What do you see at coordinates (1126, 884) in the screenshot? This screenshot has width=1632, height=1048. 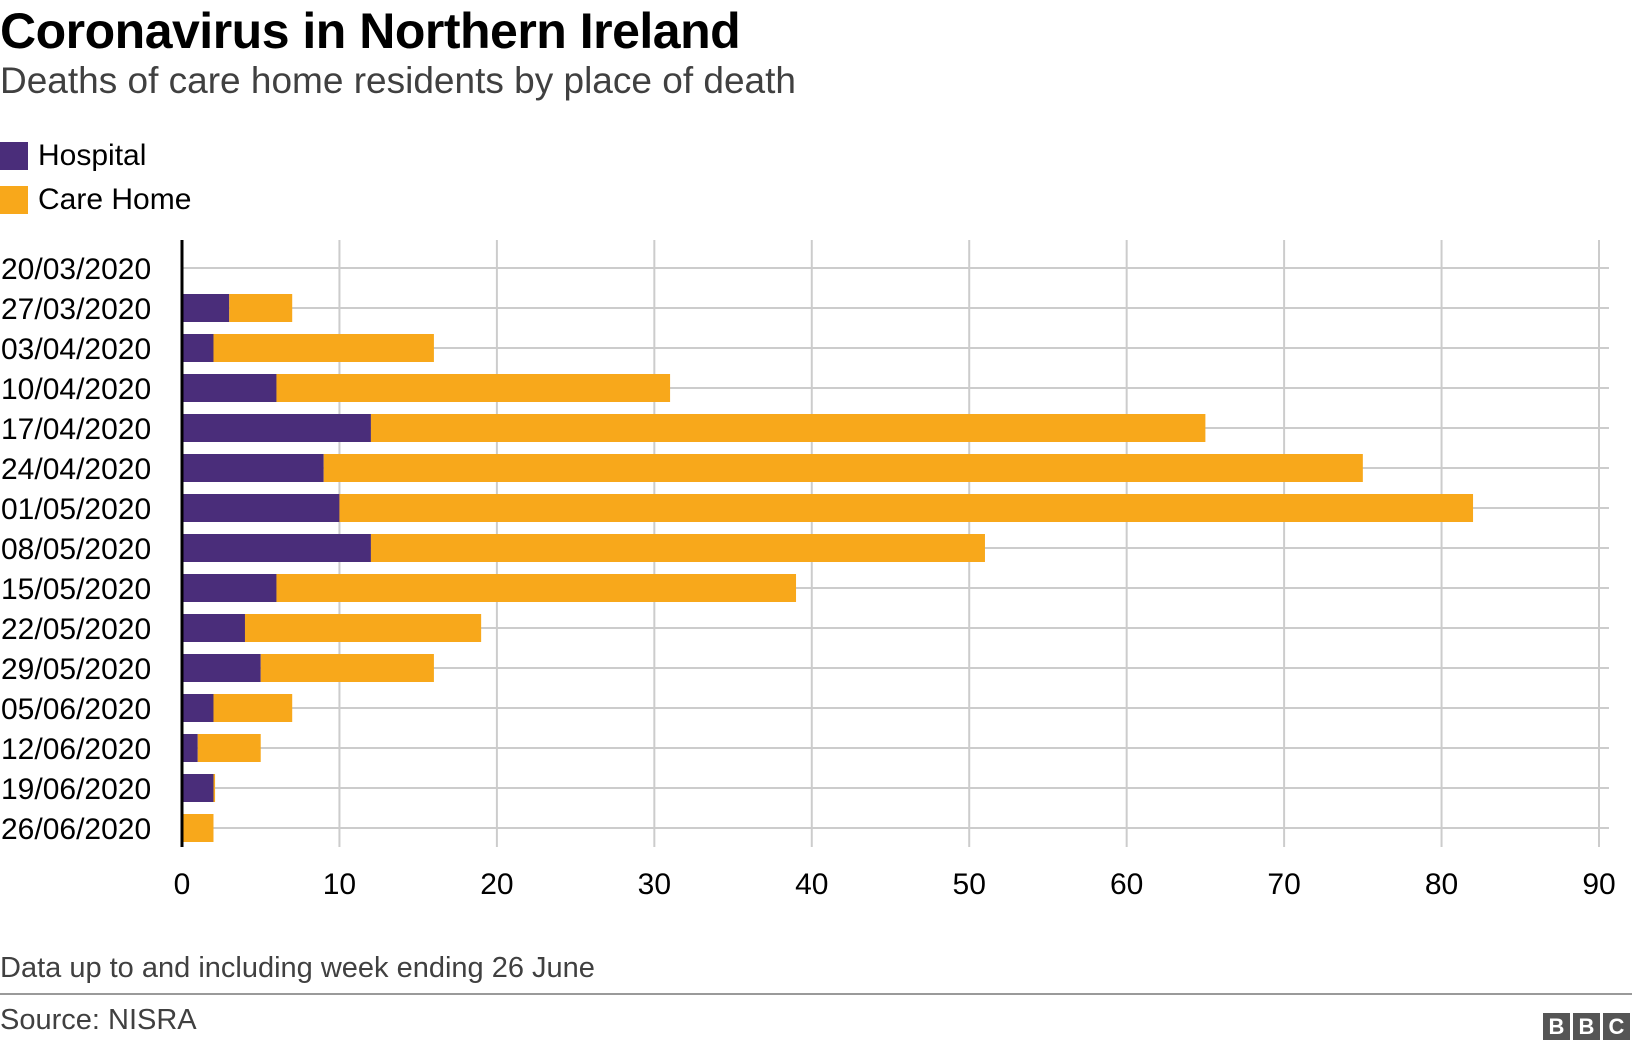 I see `x-tick-label: 60` at bounding box center [1126, 884].